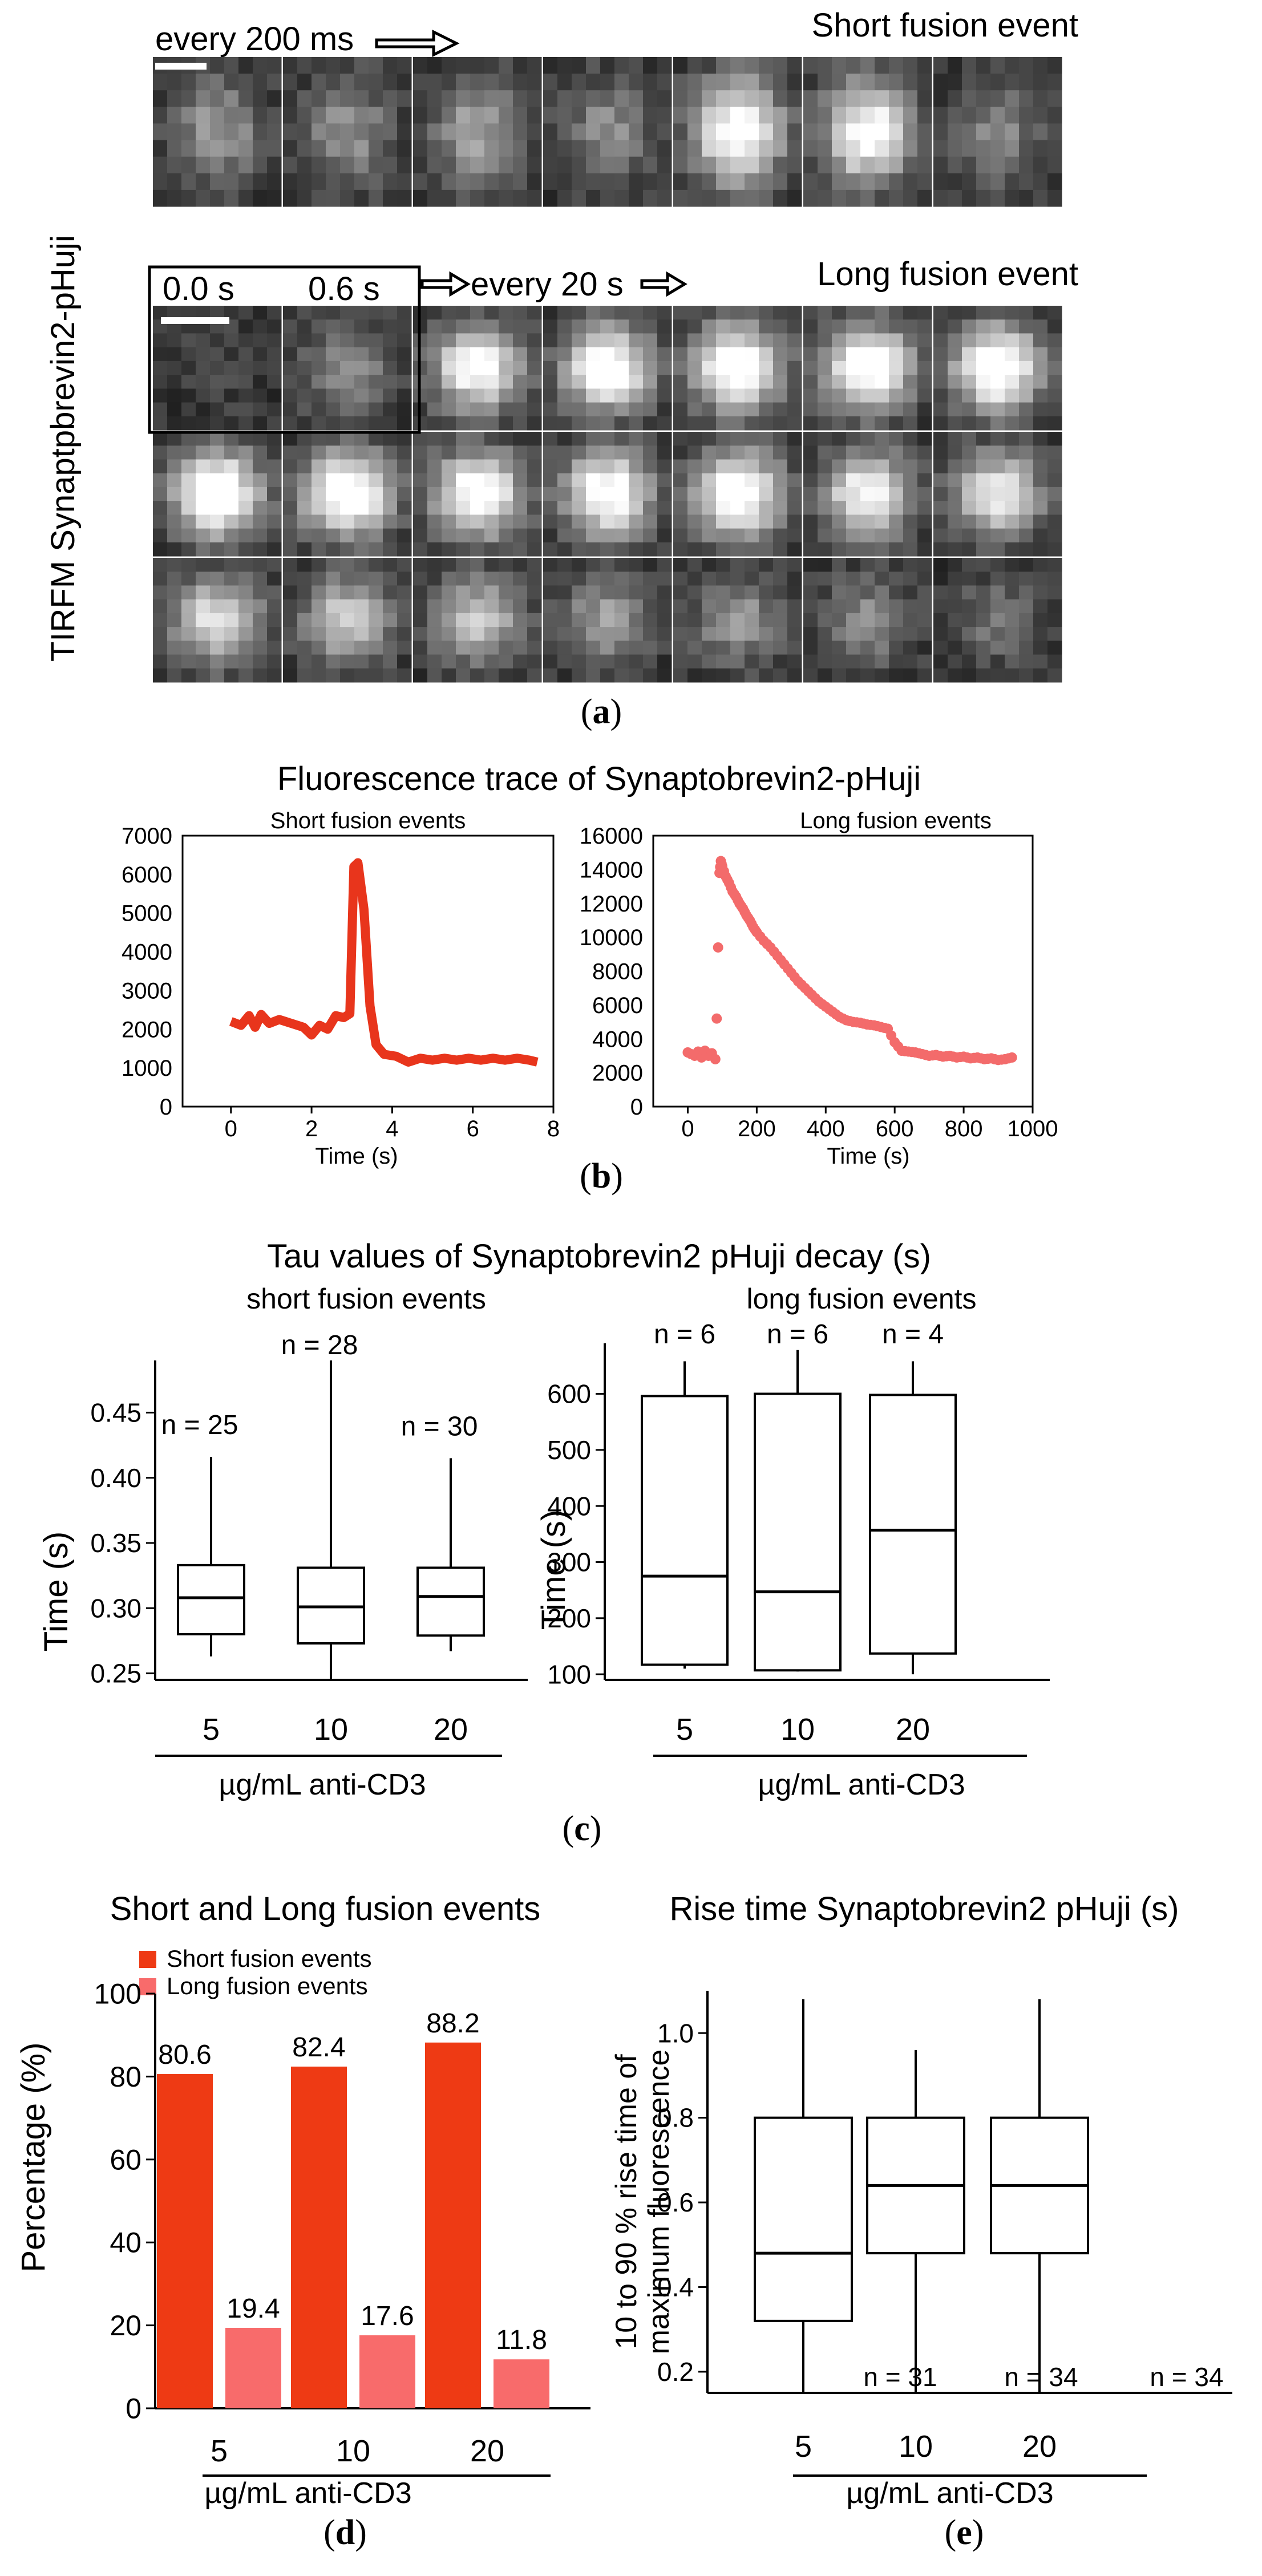  Describe the element at coordinates (569, 1618) in the screenshot. I see `y-tick-label: 200` at that location.